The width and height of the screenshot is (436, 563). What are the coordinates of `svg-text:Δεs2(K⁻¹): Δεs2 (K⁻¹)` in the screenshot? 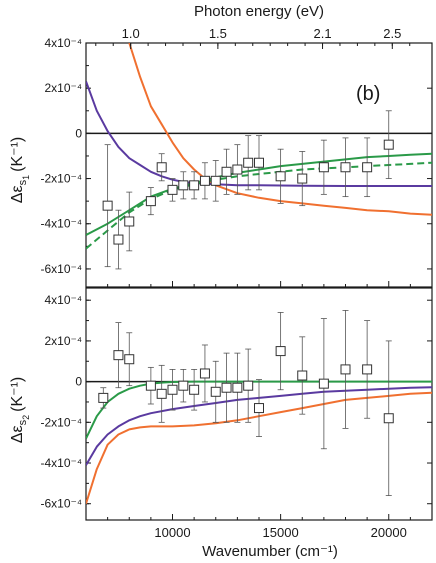 It's located at (20, 410).